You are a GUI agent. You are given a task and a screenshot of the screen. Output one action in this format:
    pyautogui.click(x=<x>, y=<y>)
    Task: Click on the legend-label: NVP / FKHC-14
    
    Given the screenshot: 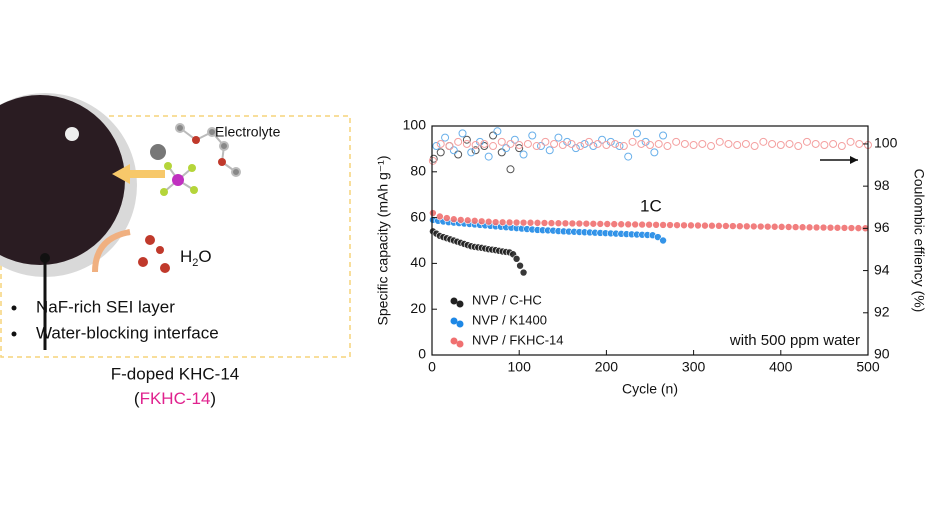 What is the action you would take?
    pyautogui.click(x=518, y=339)
    